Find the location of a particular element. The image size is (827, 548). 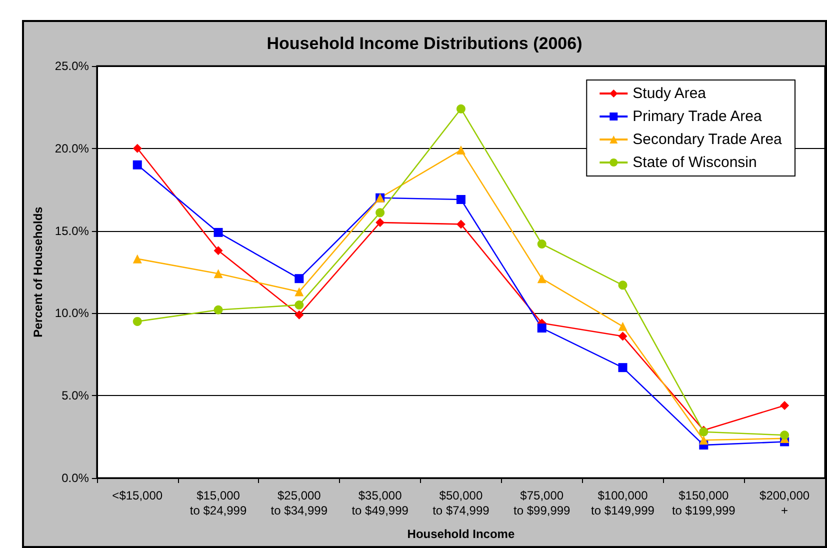

x-tick-label: $25,000 to $34,999 is located at coordinates (299, 503).